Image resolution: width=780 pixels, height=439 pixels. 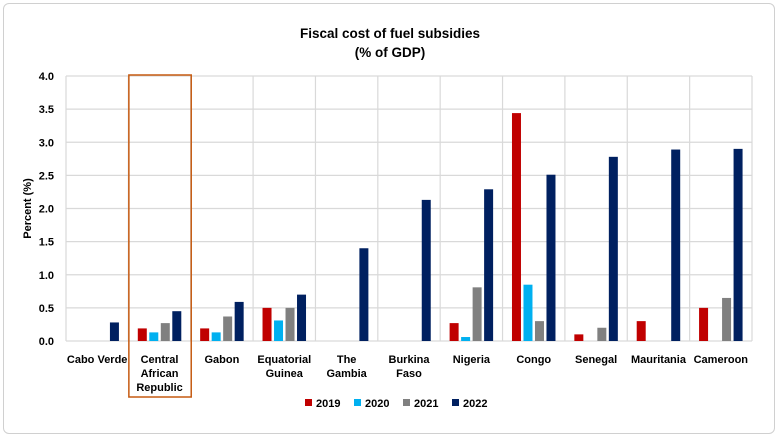 I want to click on y-tick-label: 3.5, so click(x=46, y=110).